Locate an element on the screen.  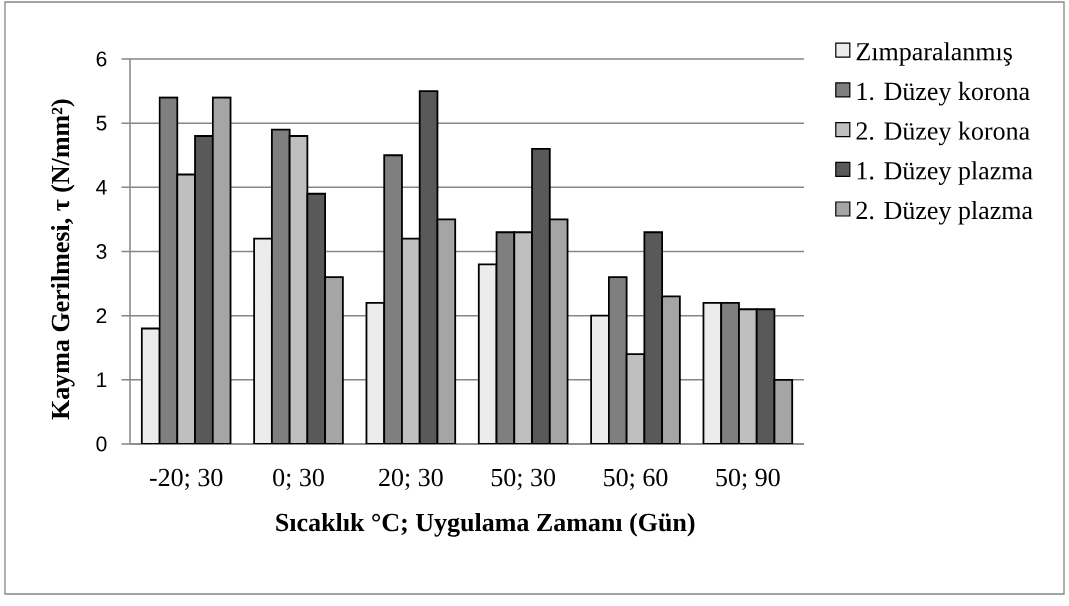
x-tick-label: -20; 30 is located at coordinates (186, 479).